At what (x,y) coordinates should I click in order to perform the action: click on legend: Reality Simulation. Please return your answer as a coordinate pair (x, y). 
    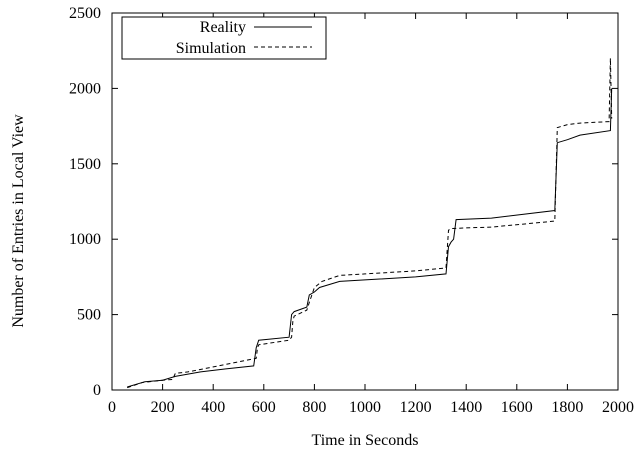
    Looking at the image, I should click on (224, 38).